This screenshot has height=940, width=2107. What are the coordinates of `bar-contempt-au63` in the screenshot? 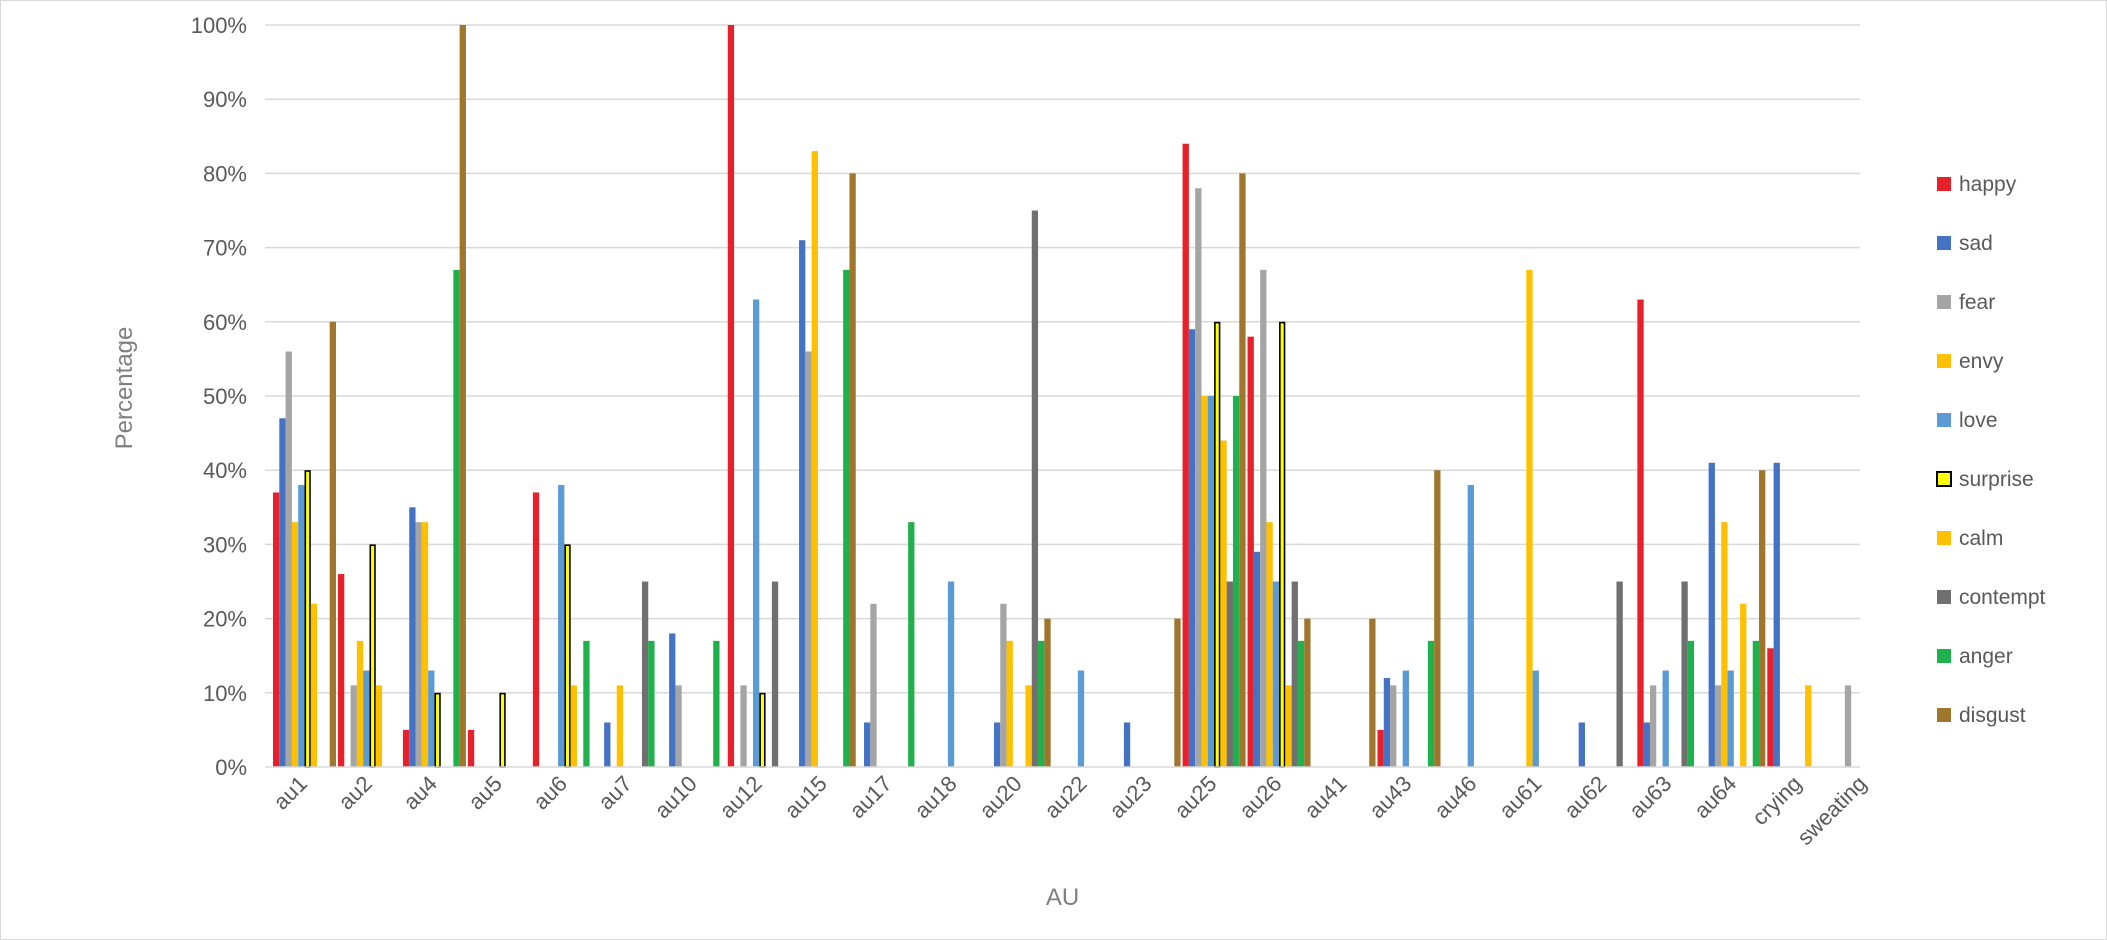 It's located at (1684, 674).